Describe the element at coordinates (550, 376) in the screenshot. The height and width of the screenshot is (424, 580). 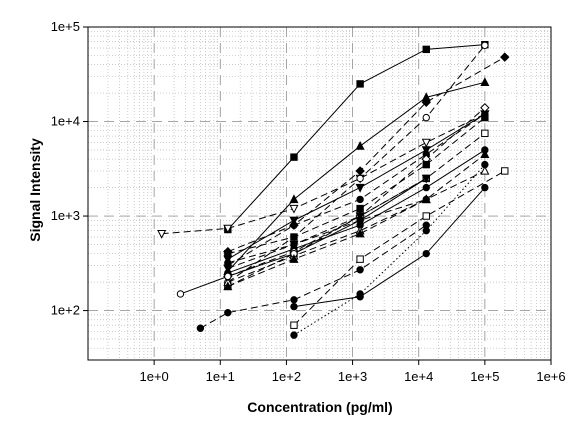
I see `x-tick-label: 1e+6` at that location.